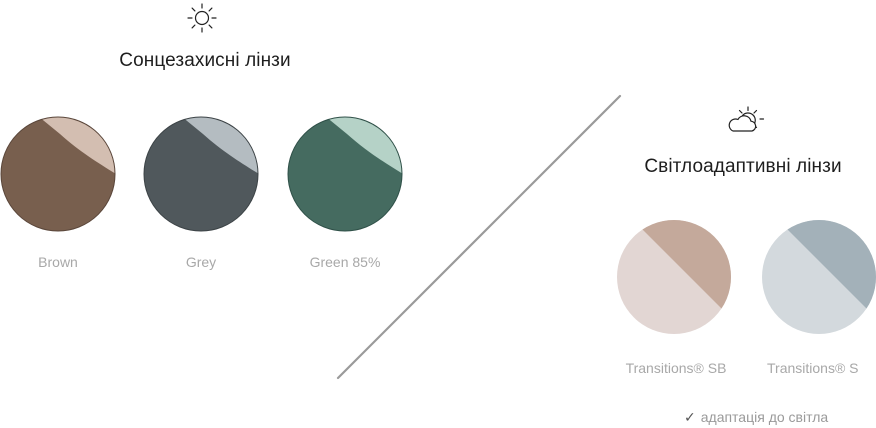  Describe the element at coordinates (205, 60) in the screenshot. I see `sunglasses-section-title: Сонцезахисні лінзи` at that location.